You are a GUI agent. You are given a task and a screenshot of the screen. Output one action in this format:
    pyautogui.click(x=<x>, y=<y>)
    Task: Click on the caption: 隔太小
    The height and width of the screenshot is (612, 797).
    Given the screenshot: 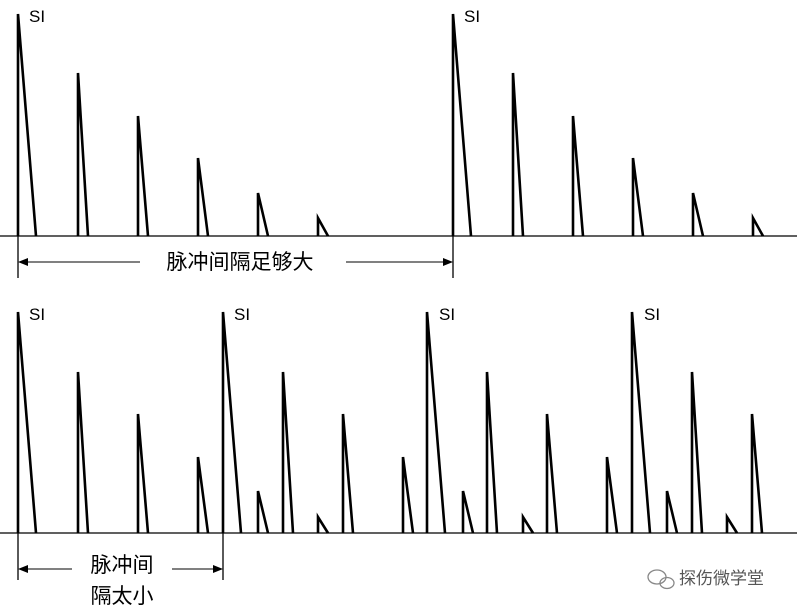 What is the action you would take?
    pyautogui.click(x=122, y=596)
    